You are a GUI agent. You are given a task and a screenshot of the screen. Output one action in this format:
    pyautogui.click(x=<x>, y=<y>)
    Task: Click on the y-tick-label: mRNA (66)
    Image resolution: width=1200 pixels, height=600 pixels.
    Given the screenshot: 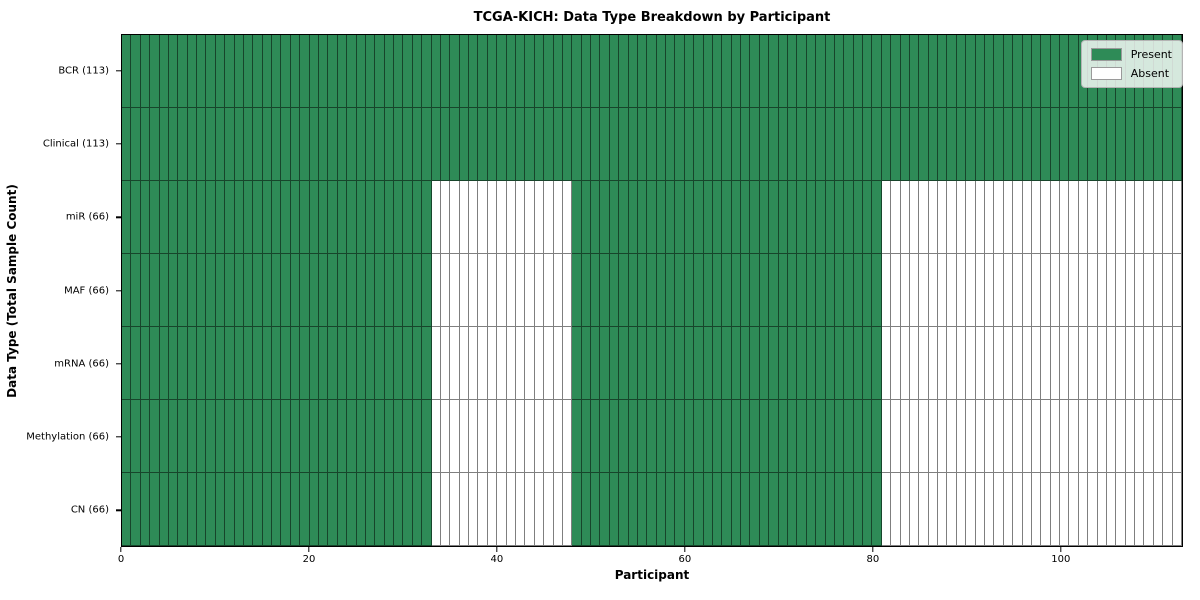 What is the action you would take?
    pyautogui.click(x=81, y=364)
    